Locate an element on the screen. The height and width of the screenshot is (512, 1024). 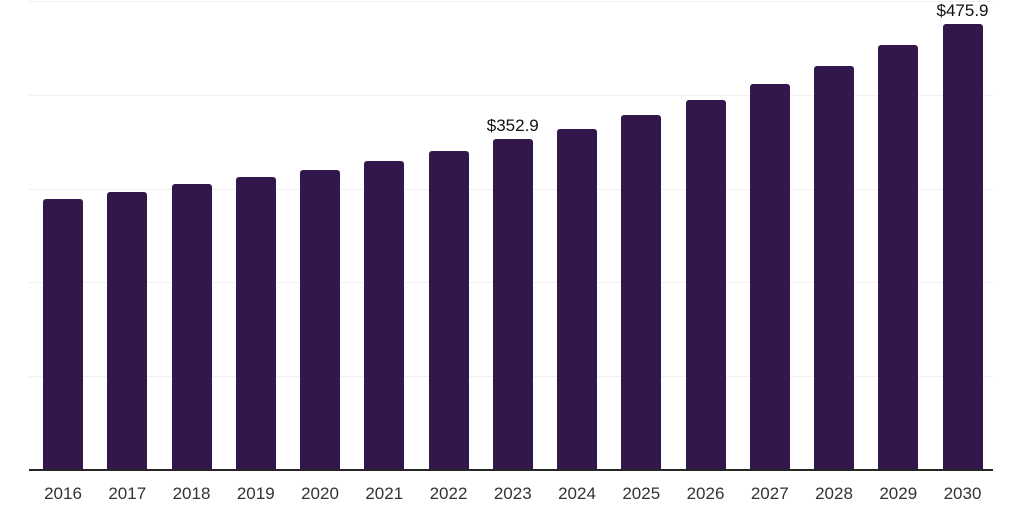
bar-2018 is located at coordinates (191, 327).